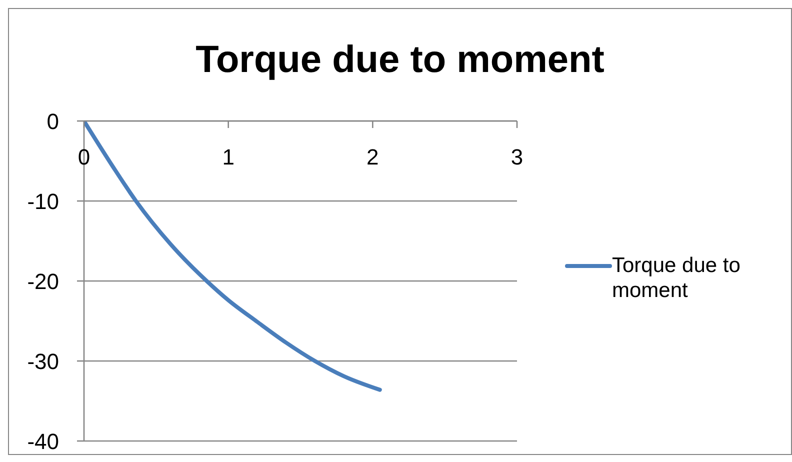  What do you see at coordinates (400, 60) in the screenshot?
I see `chart-title: Torque due to moment` at bounding box center [400, 60].